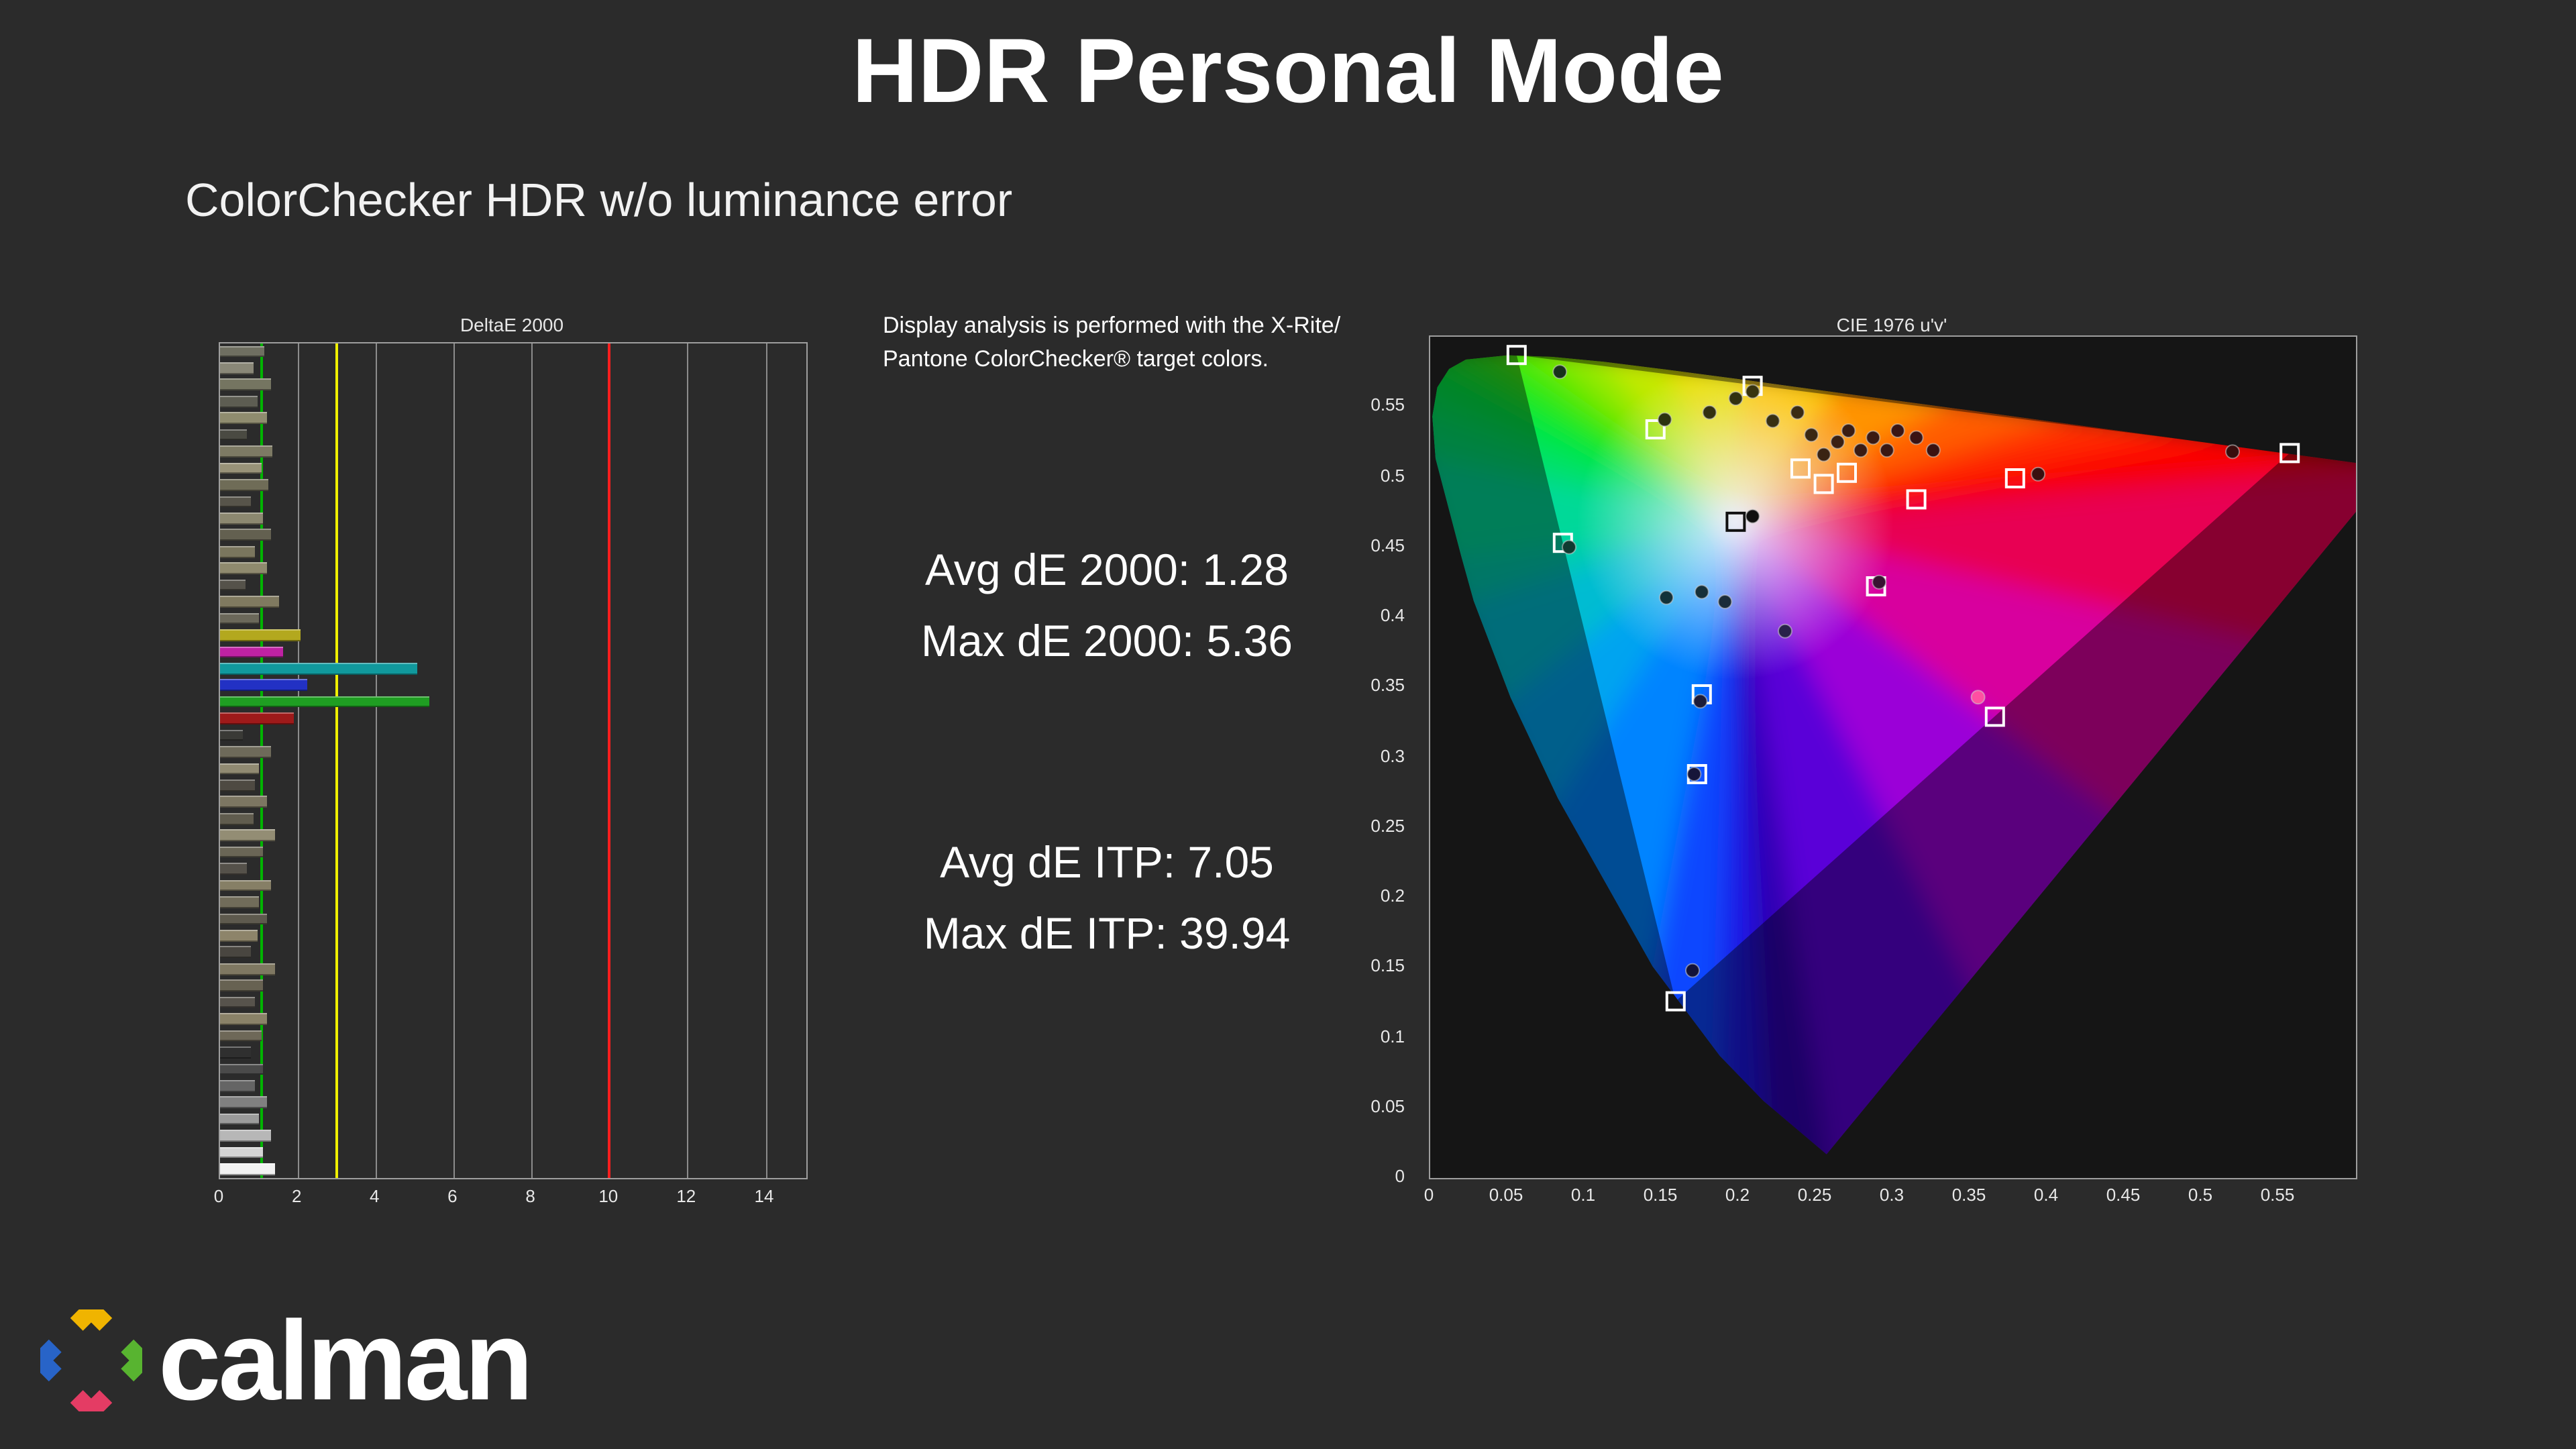 The width and height of the screenshot is (2576, 1449). Describe the element at coordinates (513, 760) in the screenshot. I see `deltae-plot` at that location.